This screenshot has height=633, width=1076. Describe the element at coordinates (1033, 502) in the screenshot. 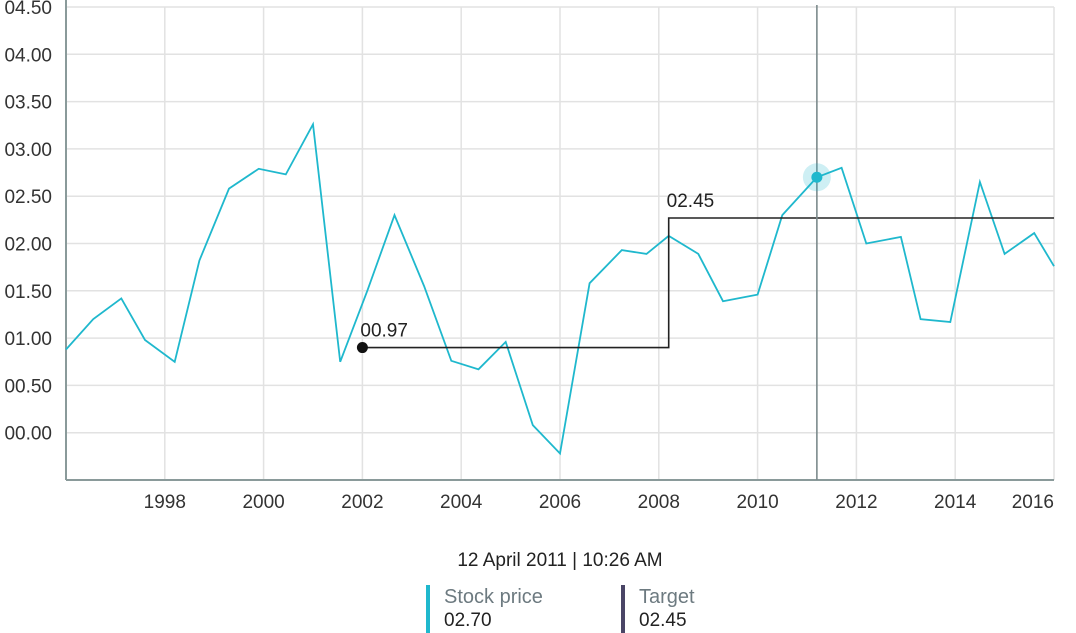

I see `x-tick-label: 2016` at that location.